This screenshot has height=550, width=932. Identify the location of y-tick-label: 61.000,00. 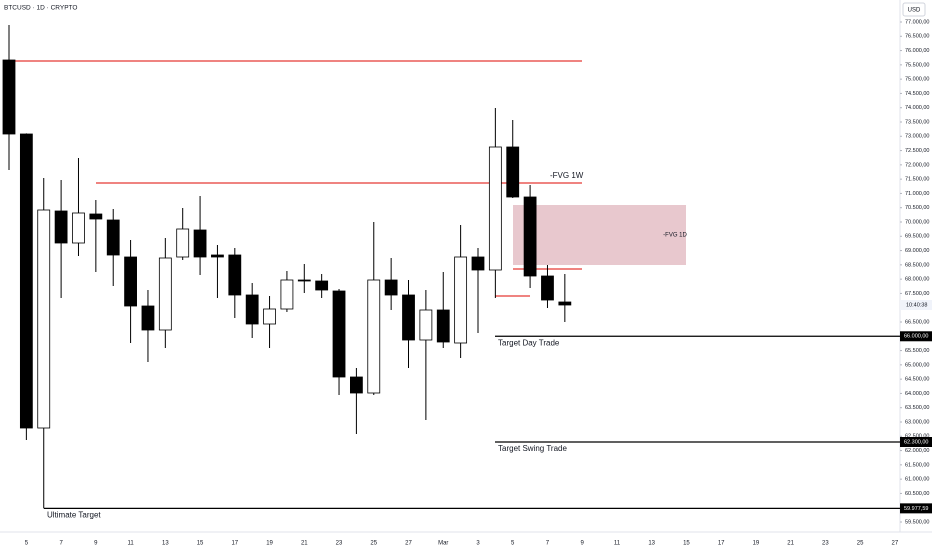
(917, 480).